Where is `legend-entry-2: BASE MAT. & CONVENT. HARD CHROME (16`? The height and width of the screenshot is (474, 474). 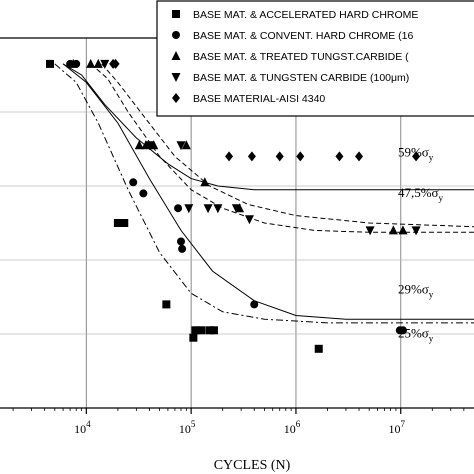
legend-entry-2: BASE MAT. & CONVENT. HARD CHROME (16 is located at coordinates (303, 36).